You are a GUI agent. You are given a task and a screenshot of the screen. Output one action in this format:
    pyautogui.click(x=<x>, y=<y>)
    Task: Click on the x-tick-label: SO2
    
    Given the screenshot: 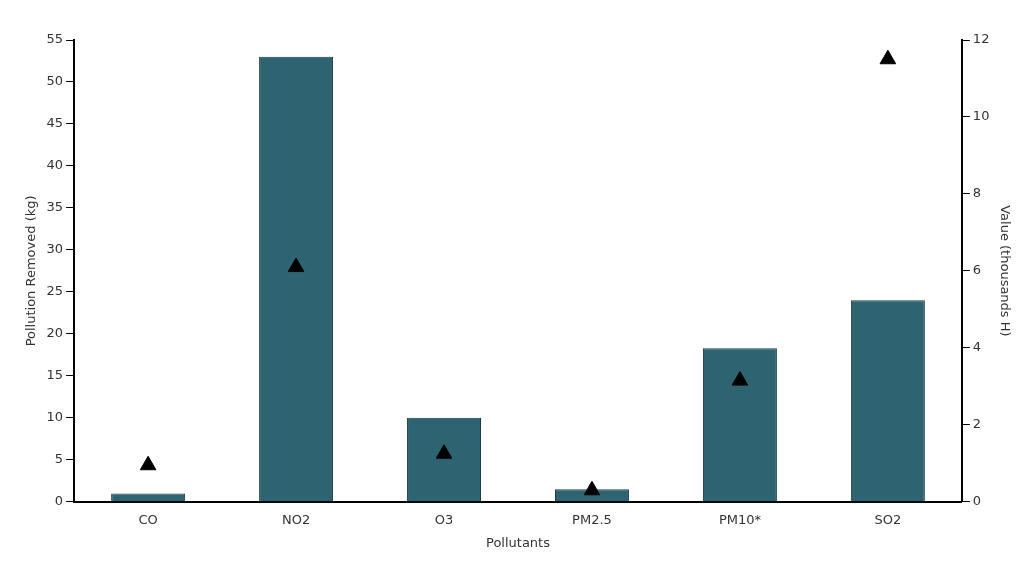 What is the action you would take?
    pyautogui.click(x=888, y=519)
    